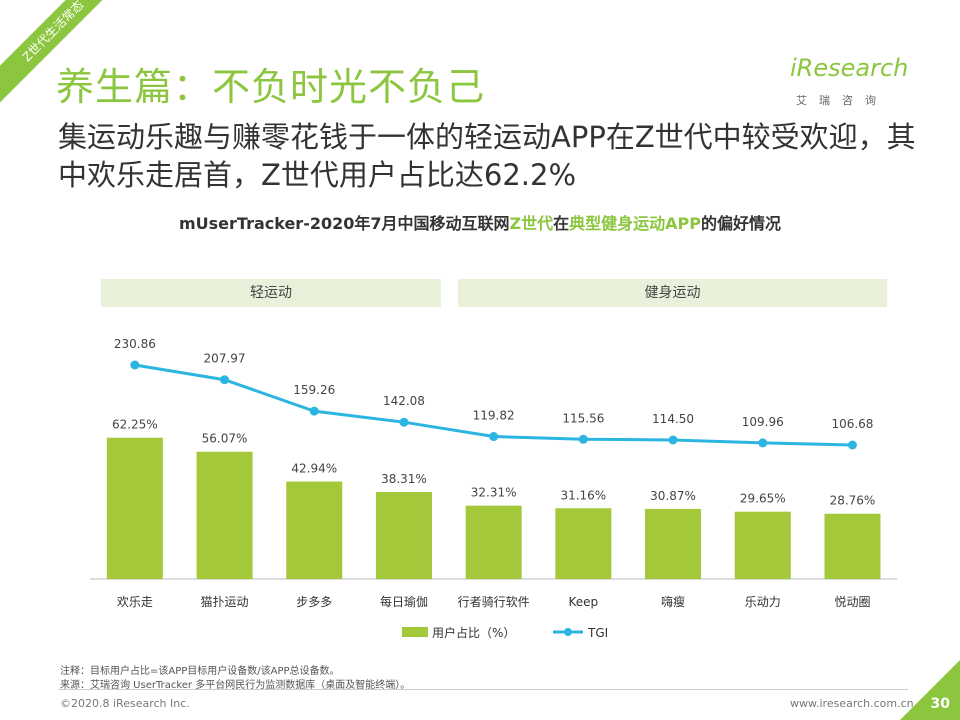  Describe the element at coordinates (597, 633) in the screenshot. I see `legend-line-label: TGI` at that location.